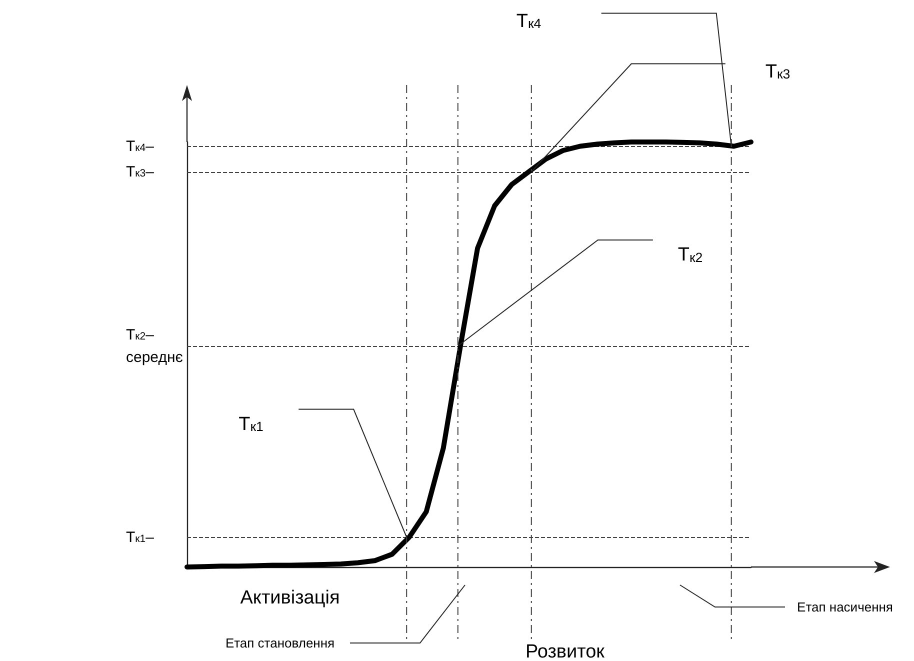  What do you see at coordinates (566, 651) in the screenshot?
I see `text: Розвиток` at bounding box center [566, 651].